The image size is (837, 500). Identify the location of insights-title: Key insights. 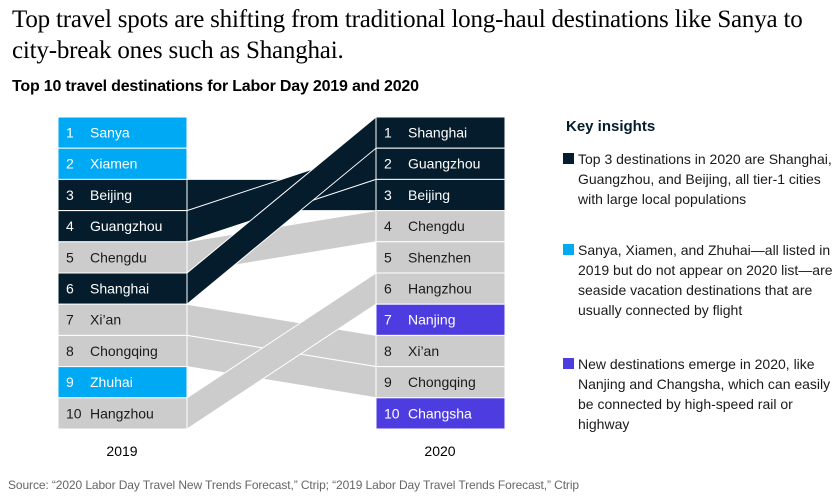
(611, 126).